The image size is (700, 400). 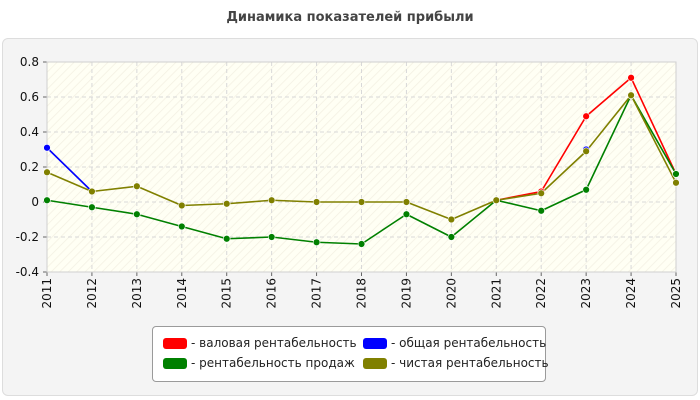 What do you see at coordinates (29, 132) in the screenshot?
I see `y-tick-label: 0.4` at bounding box center [29, 132].